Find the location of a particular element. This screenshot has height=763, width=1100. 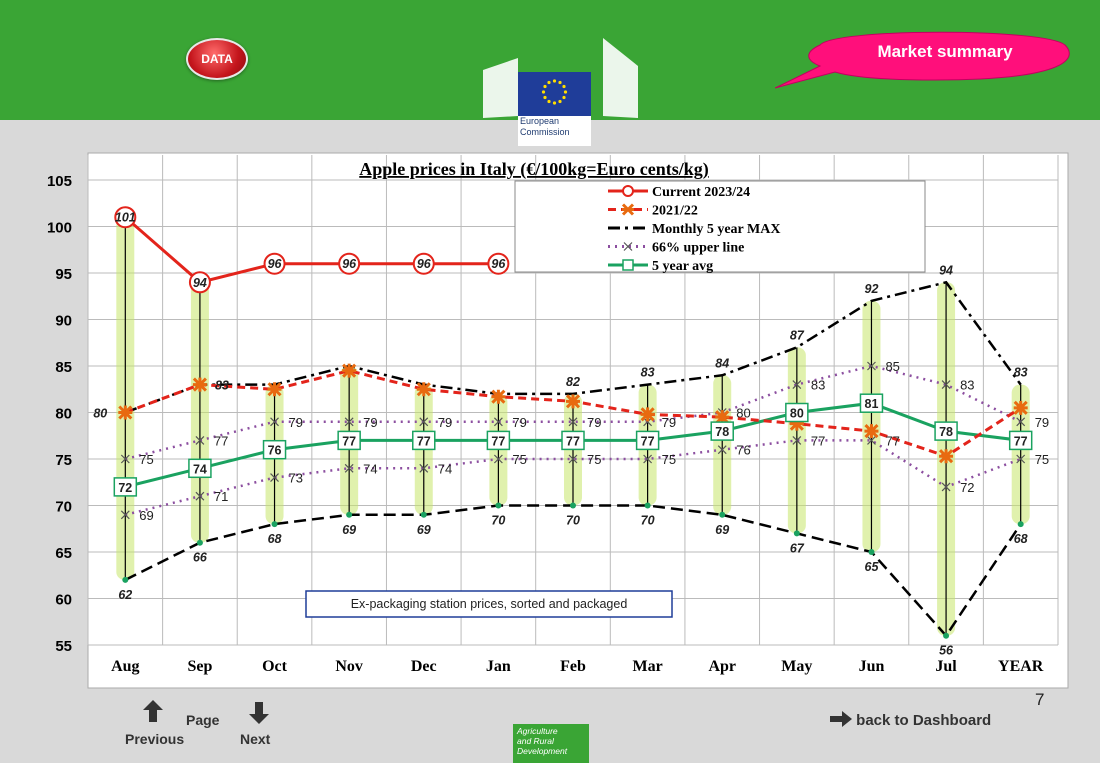

back-to-dashboard-link: back to Dashboard is located at coordinates (910, 720).